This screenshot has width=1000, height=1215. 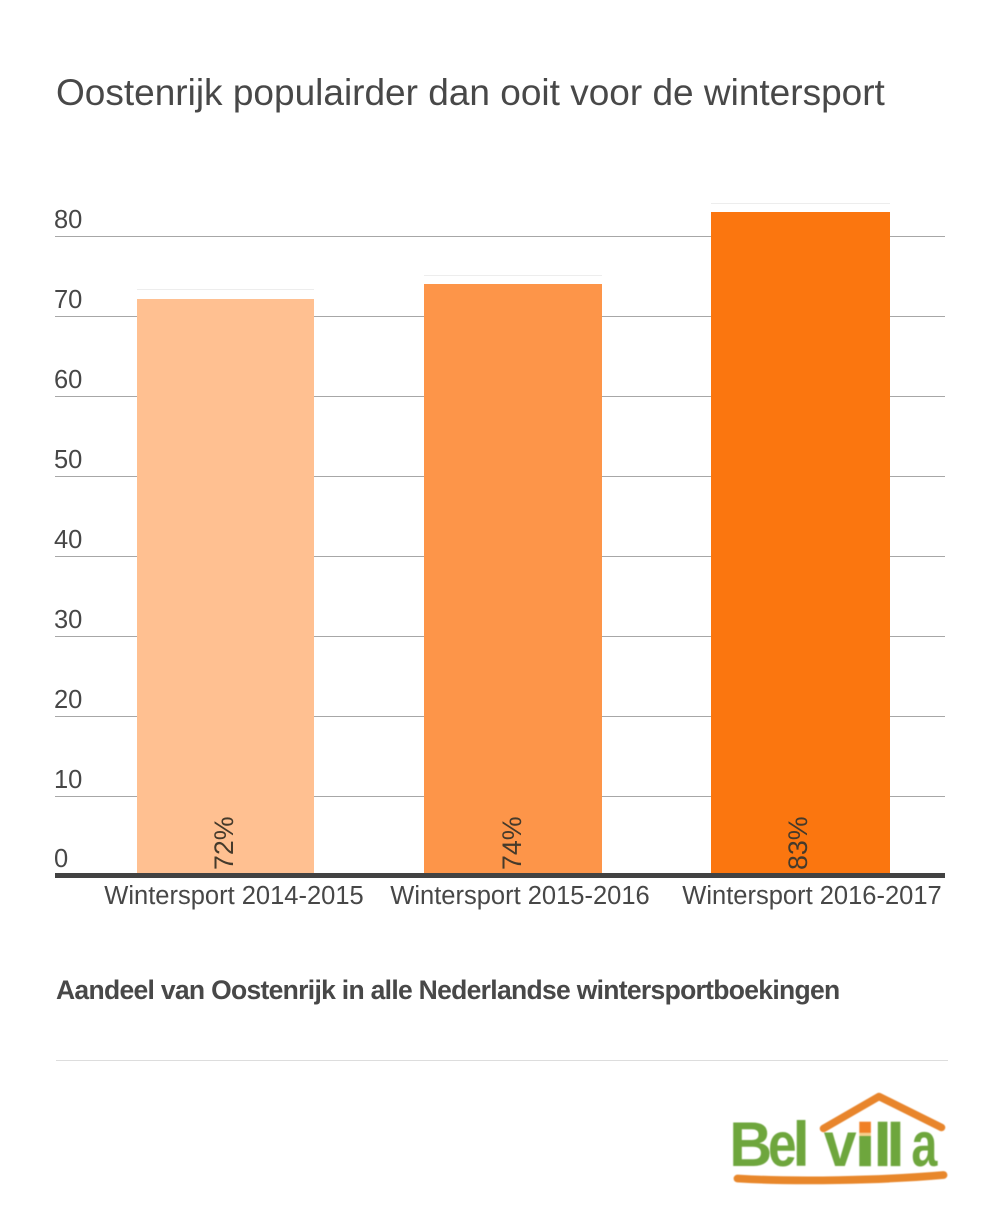 I want to click on svg-text: e, so click(x=782, y=1145).